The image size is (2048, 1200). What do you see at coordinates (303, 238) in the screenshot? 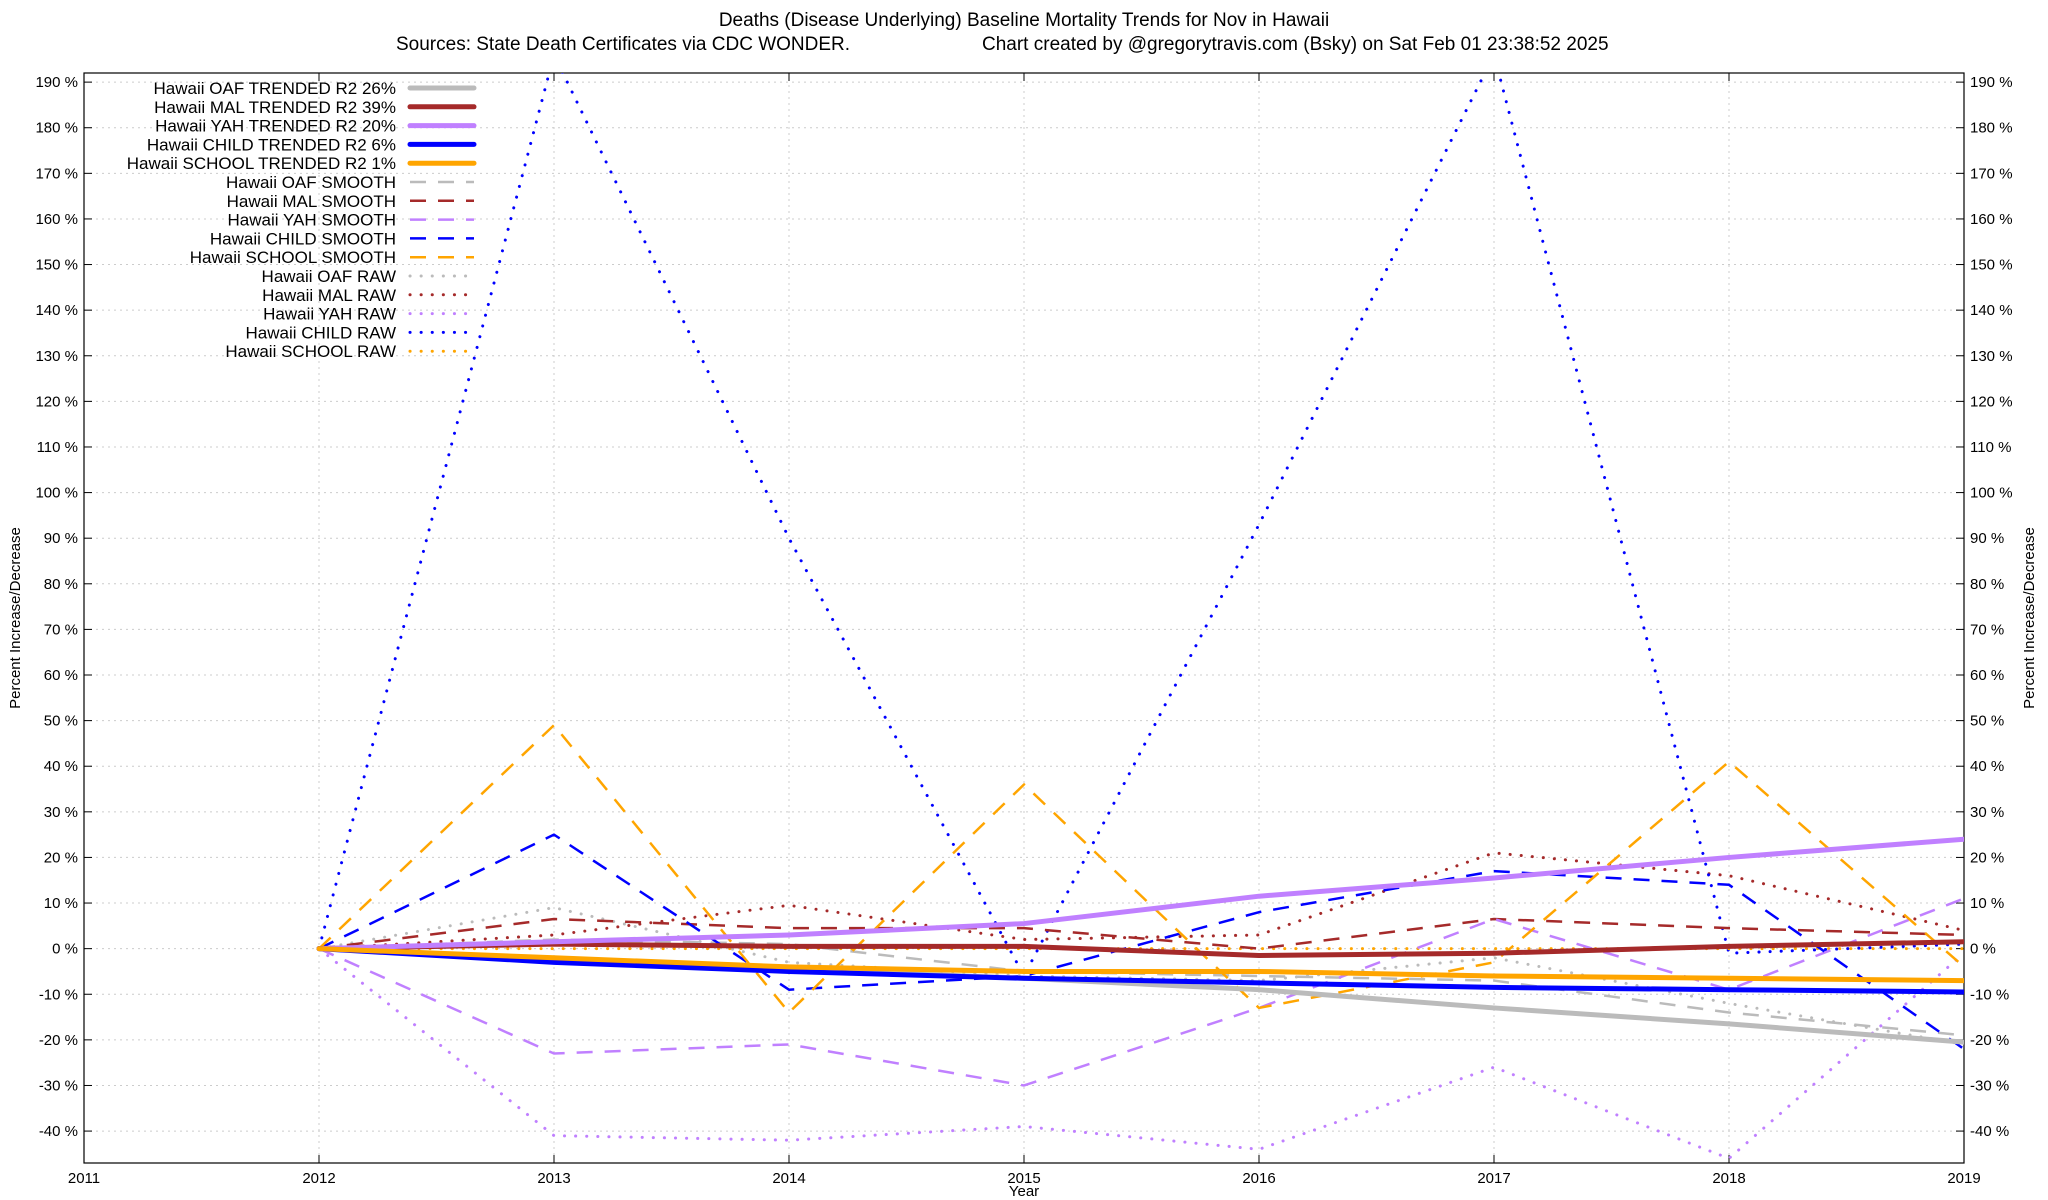
I see `legend-label: Hawaii CHILD SMOOTH` at bounding box center [303, 238].